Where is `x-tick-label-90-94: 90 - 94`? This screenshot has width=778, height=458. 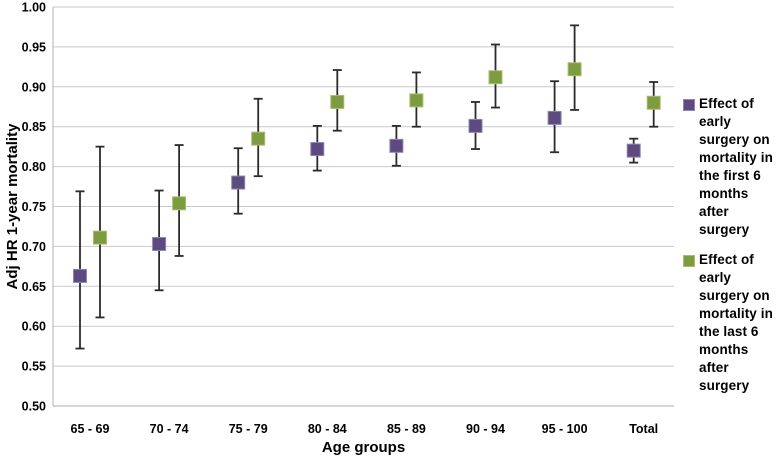
x-tick-label-90-94: 90 - 94 is located at coordinates (485, 429).